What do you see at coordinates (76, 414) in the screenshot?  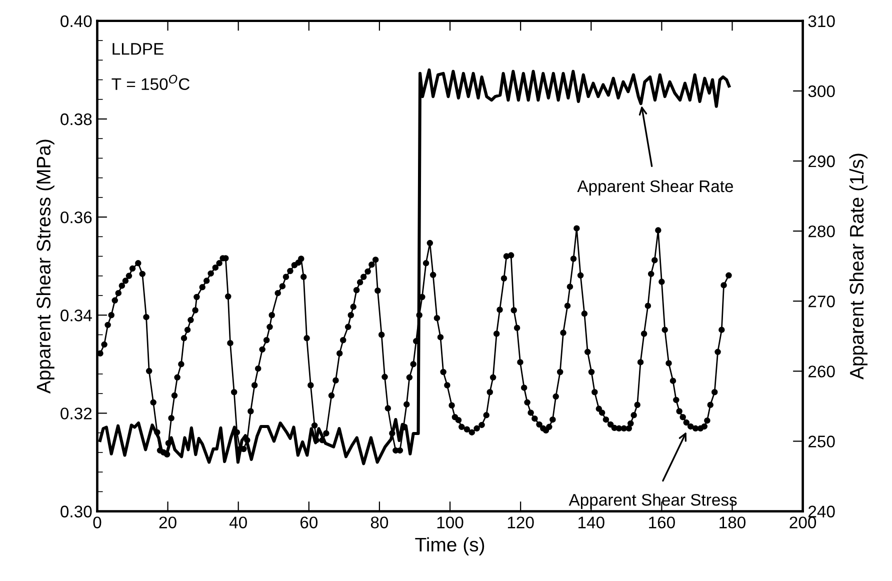 I see `y-tick-label: 0.32` at bounding box center [76, 414].